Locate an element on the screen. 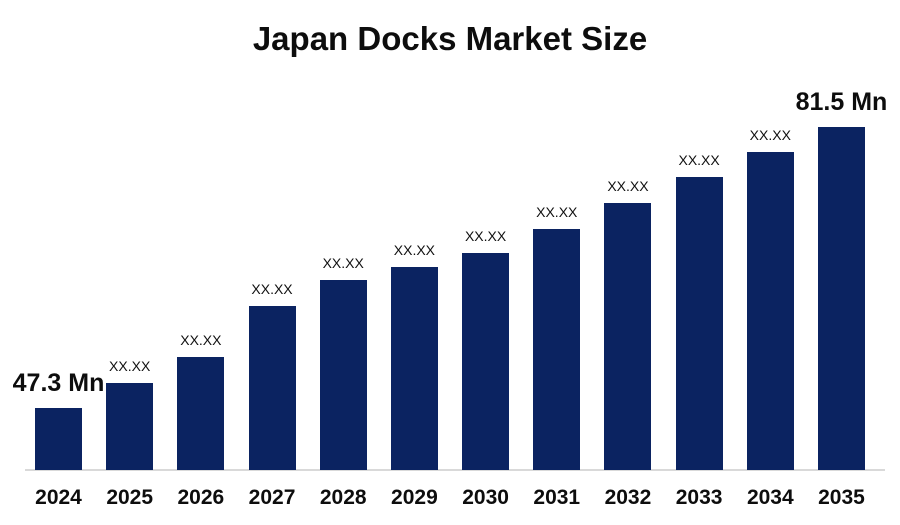  bar-2033 is located at coordinates (699, 323).